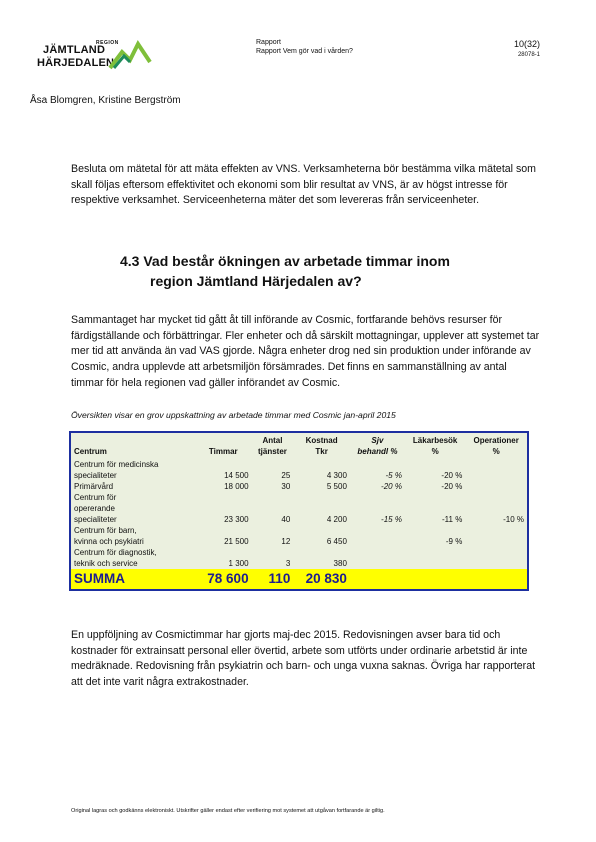  I want to click on row-name: Centrum för barn, kvinna och psykiatri, so click(109, 536).